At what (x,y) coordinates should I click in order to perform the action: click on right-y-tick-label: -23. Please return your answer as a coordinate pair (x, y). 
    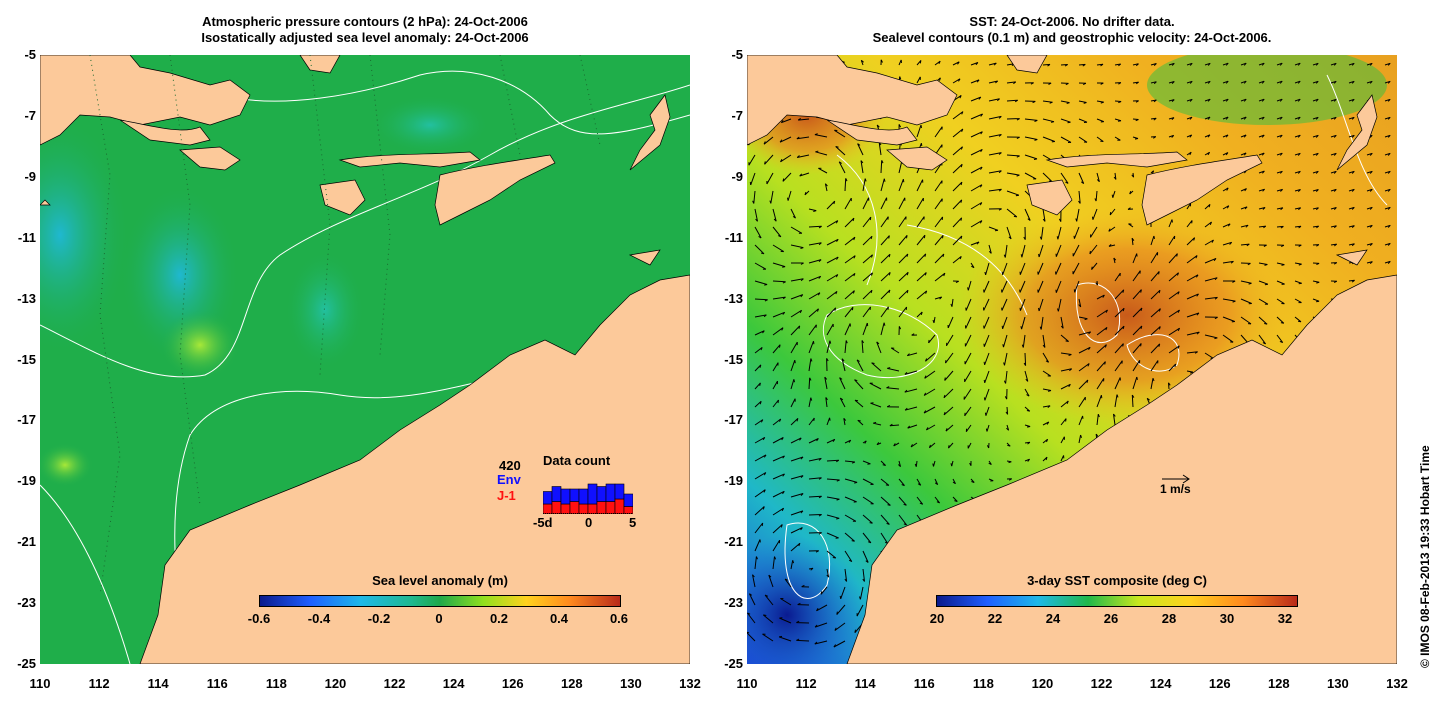
    Looking at the image, I should click on (733, 603).